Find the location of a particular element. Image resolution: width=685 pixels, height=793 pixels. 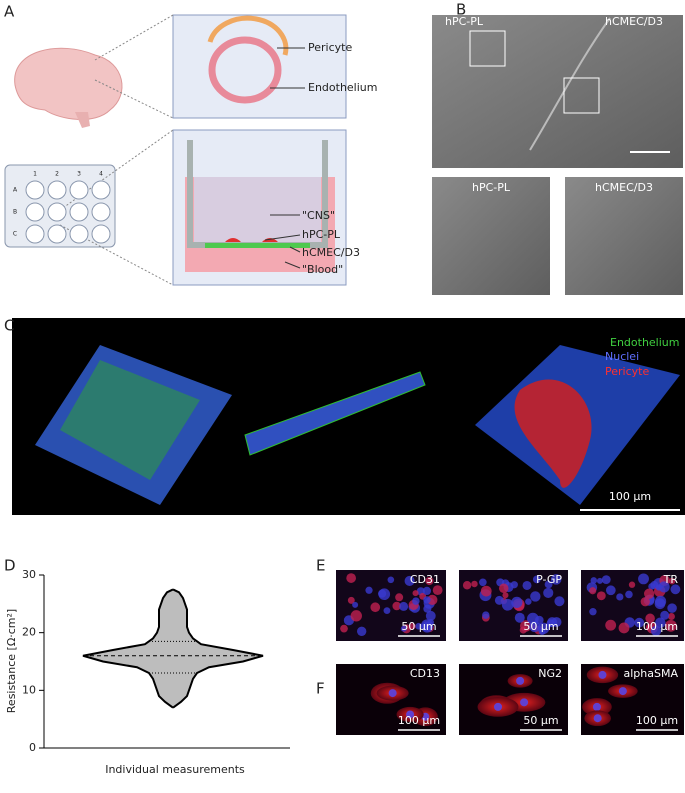

scale-label: 100 µm is located at coordinates (630, 496).